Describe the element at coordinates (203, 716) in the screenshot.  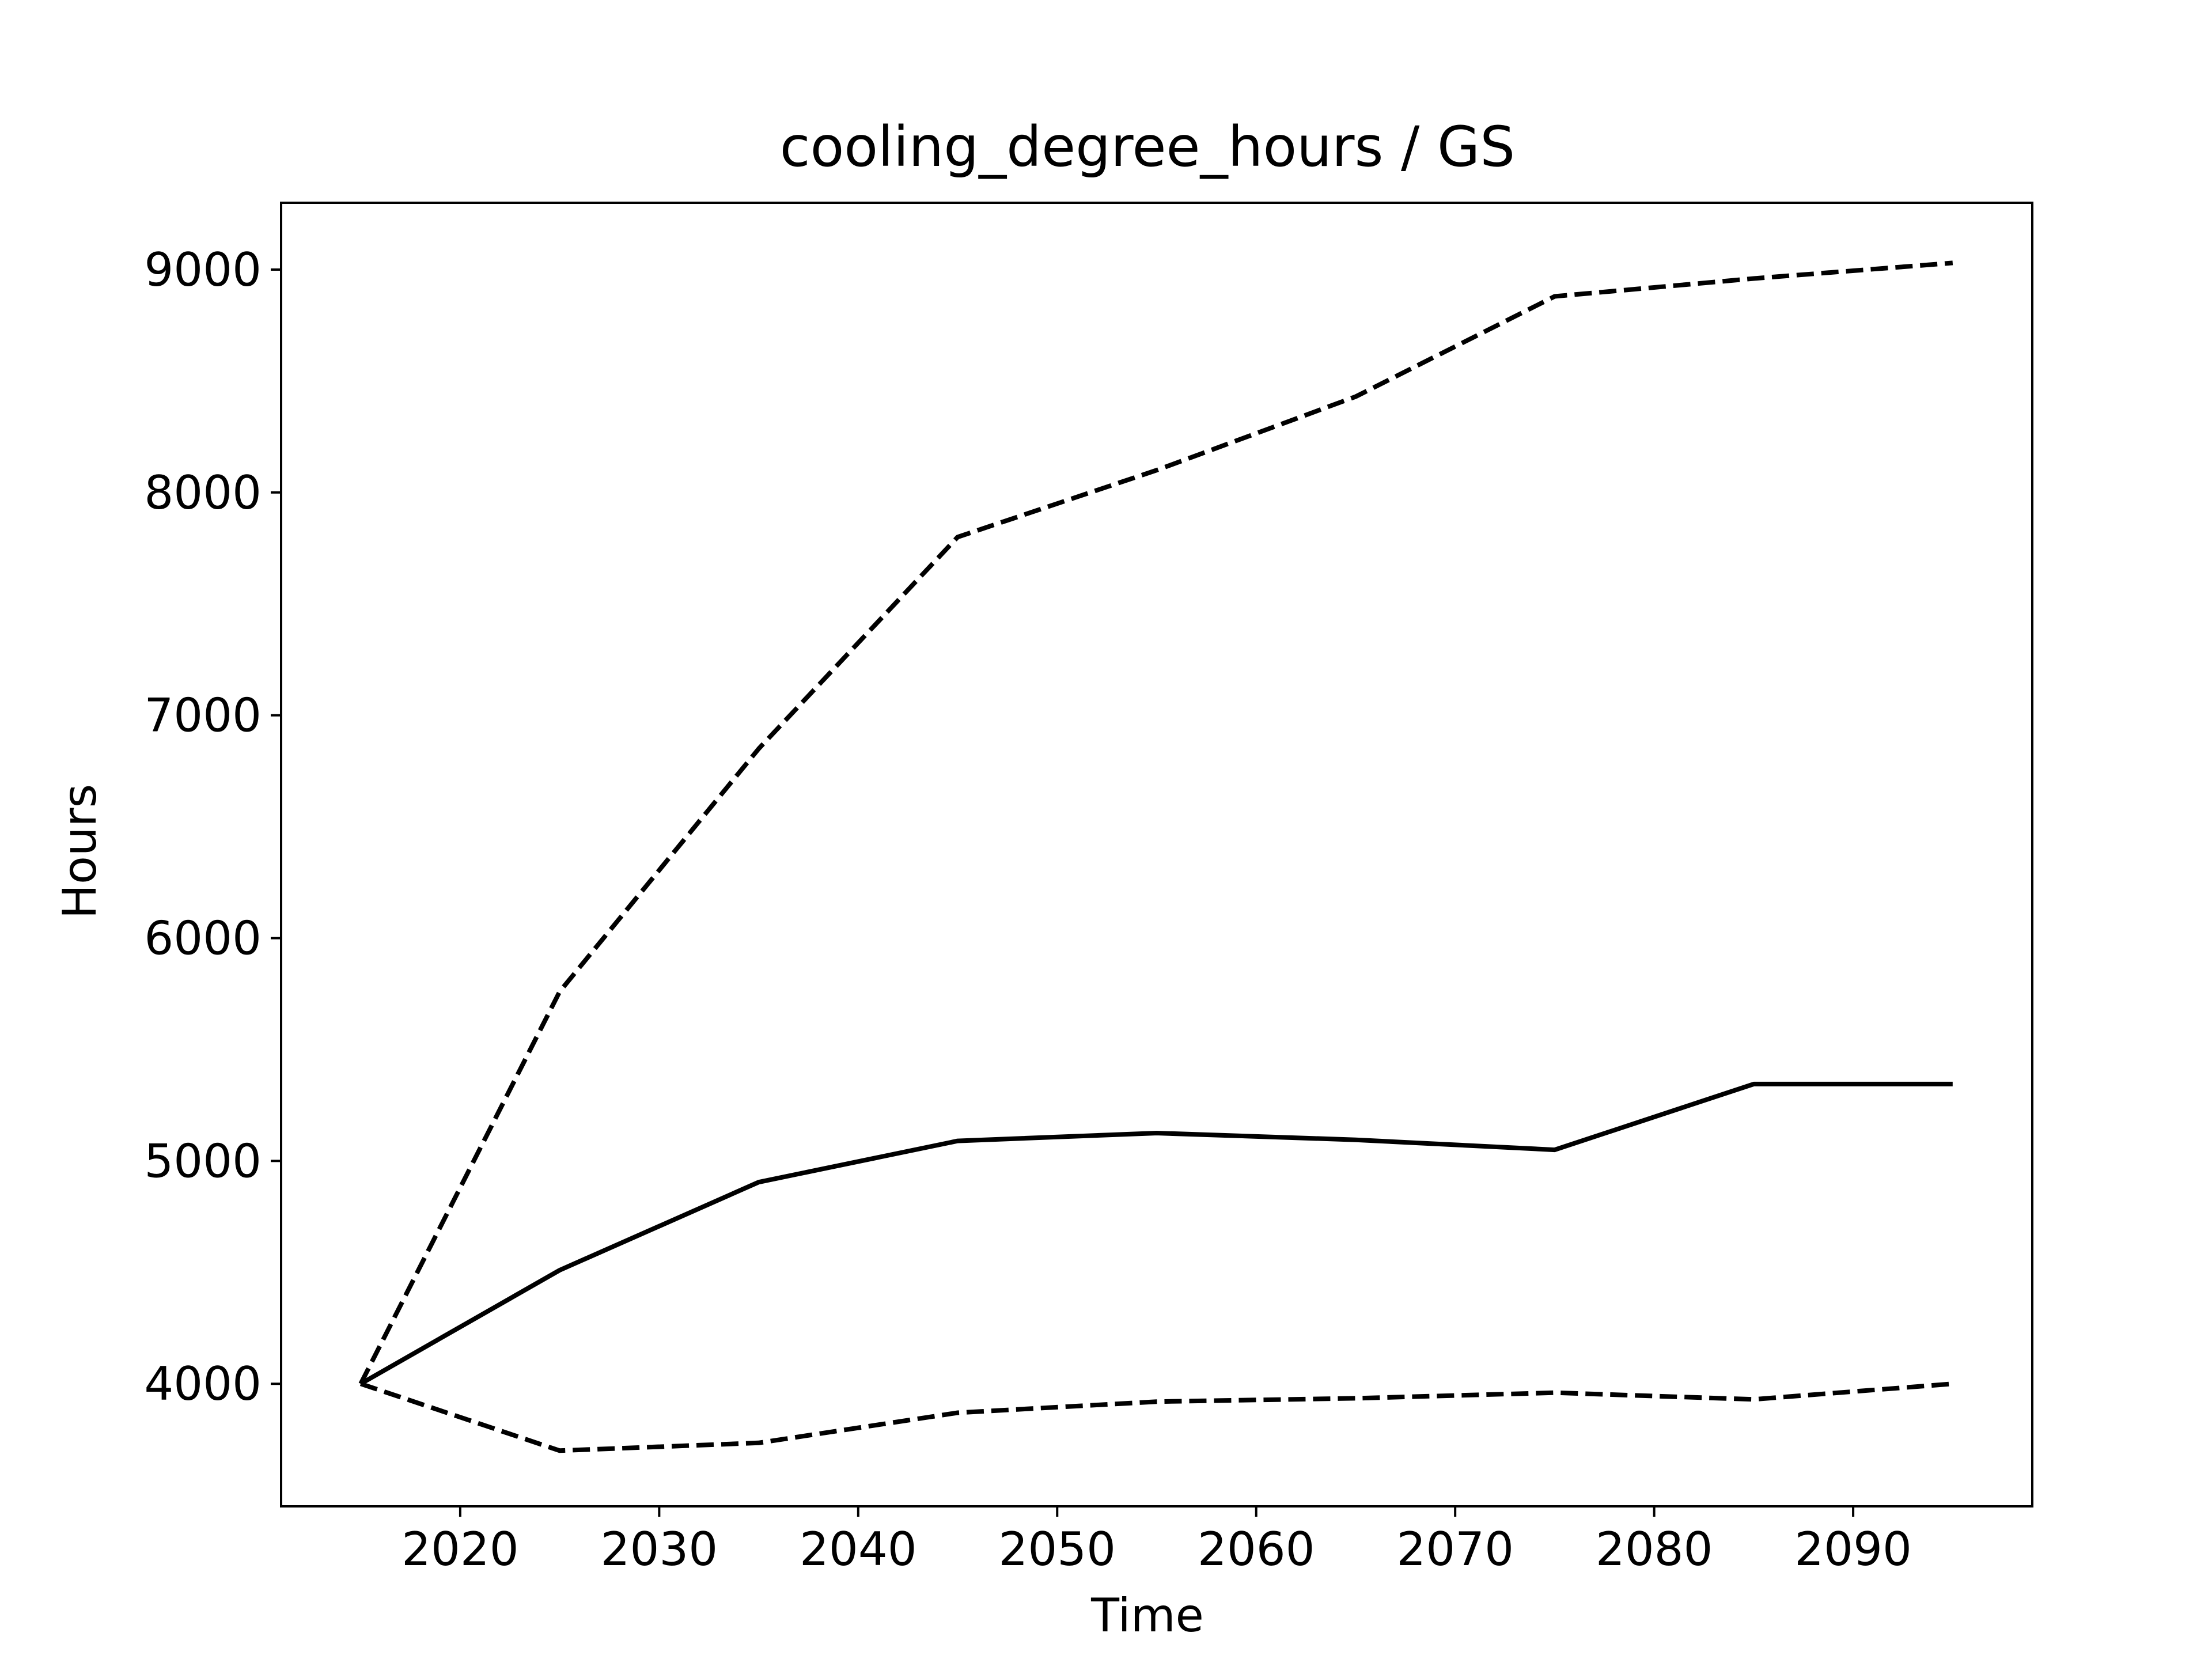
I see `y-tick-label: 7000` at that location.